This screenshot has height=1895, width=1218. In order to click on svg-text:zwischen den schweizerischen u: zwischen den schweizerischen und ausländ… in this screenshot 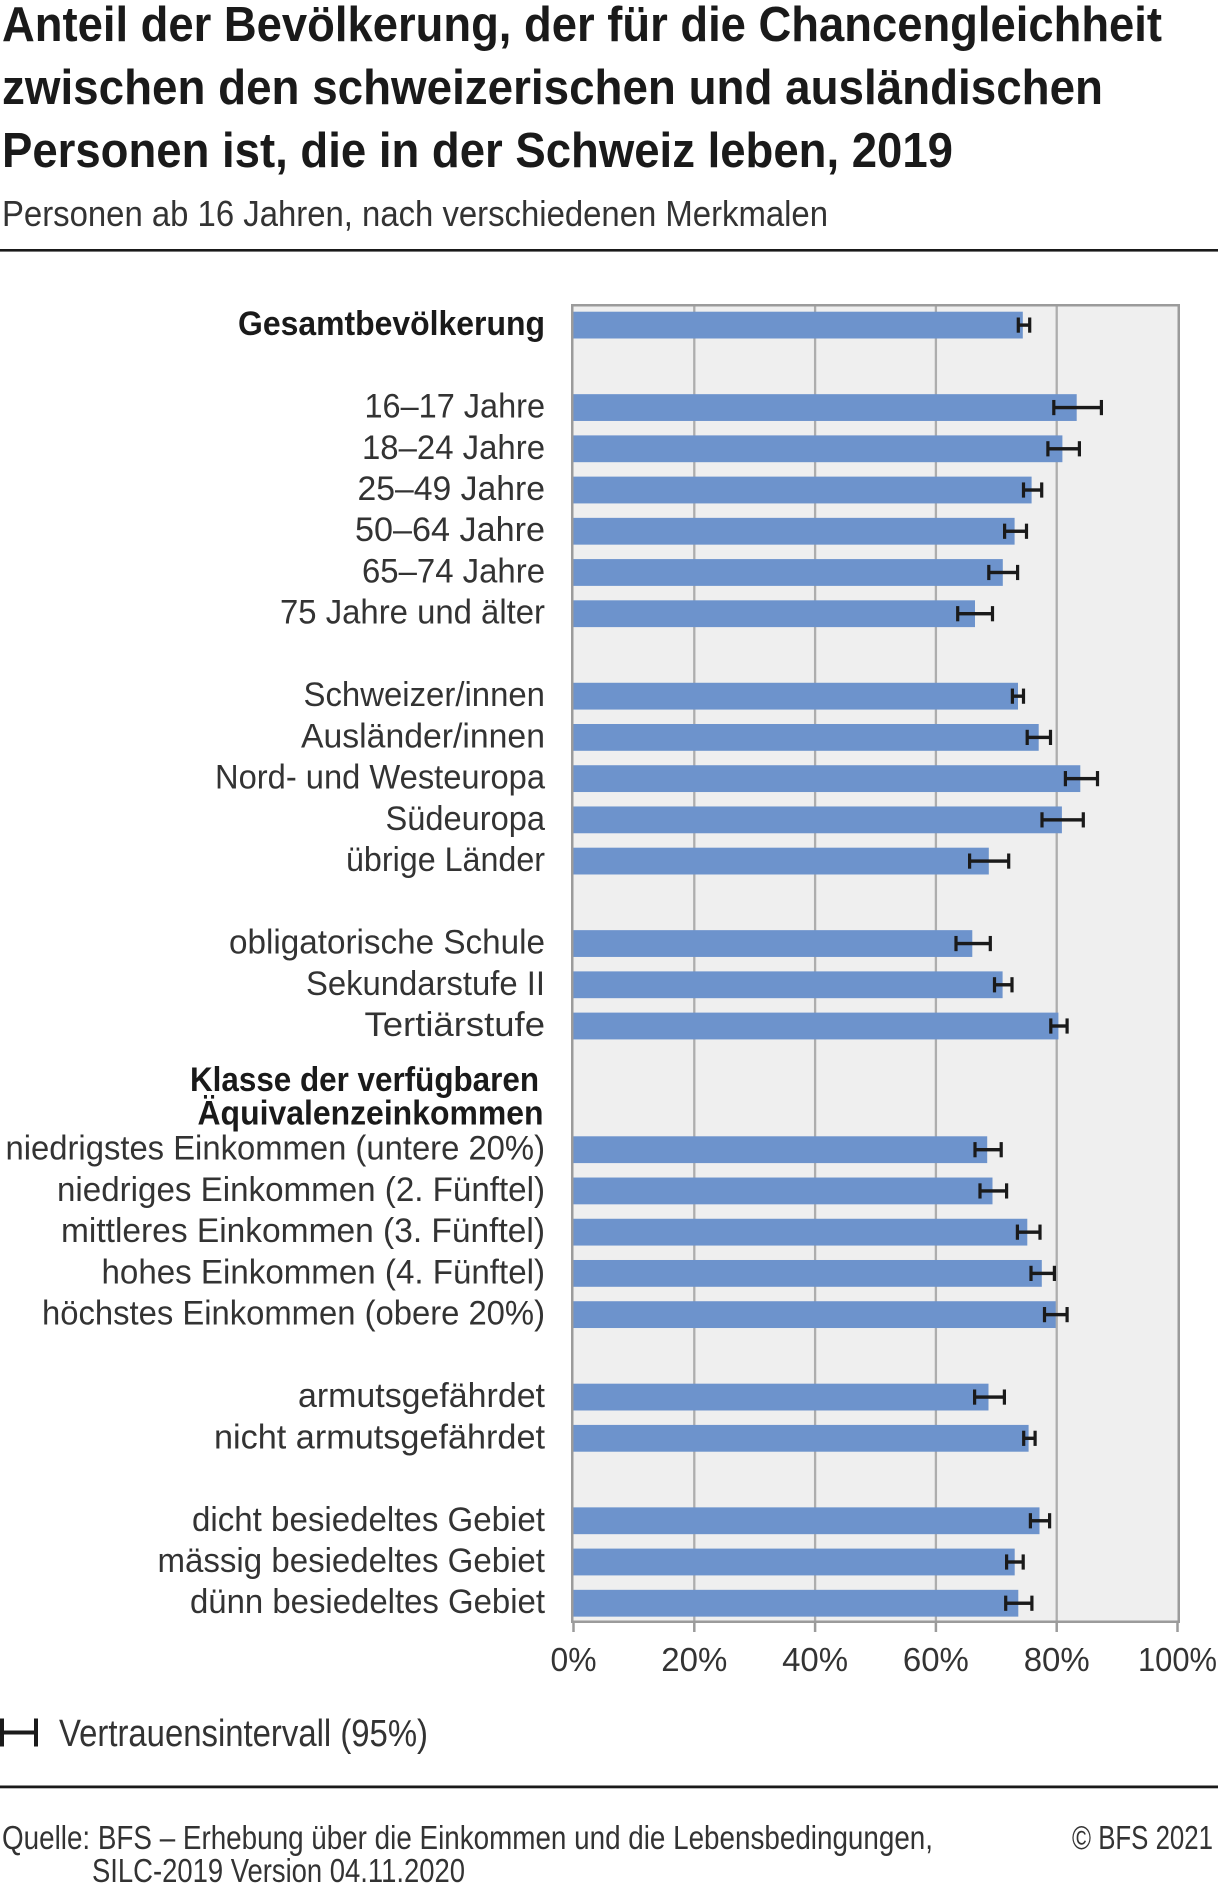, I will do `click(552, 87)`.